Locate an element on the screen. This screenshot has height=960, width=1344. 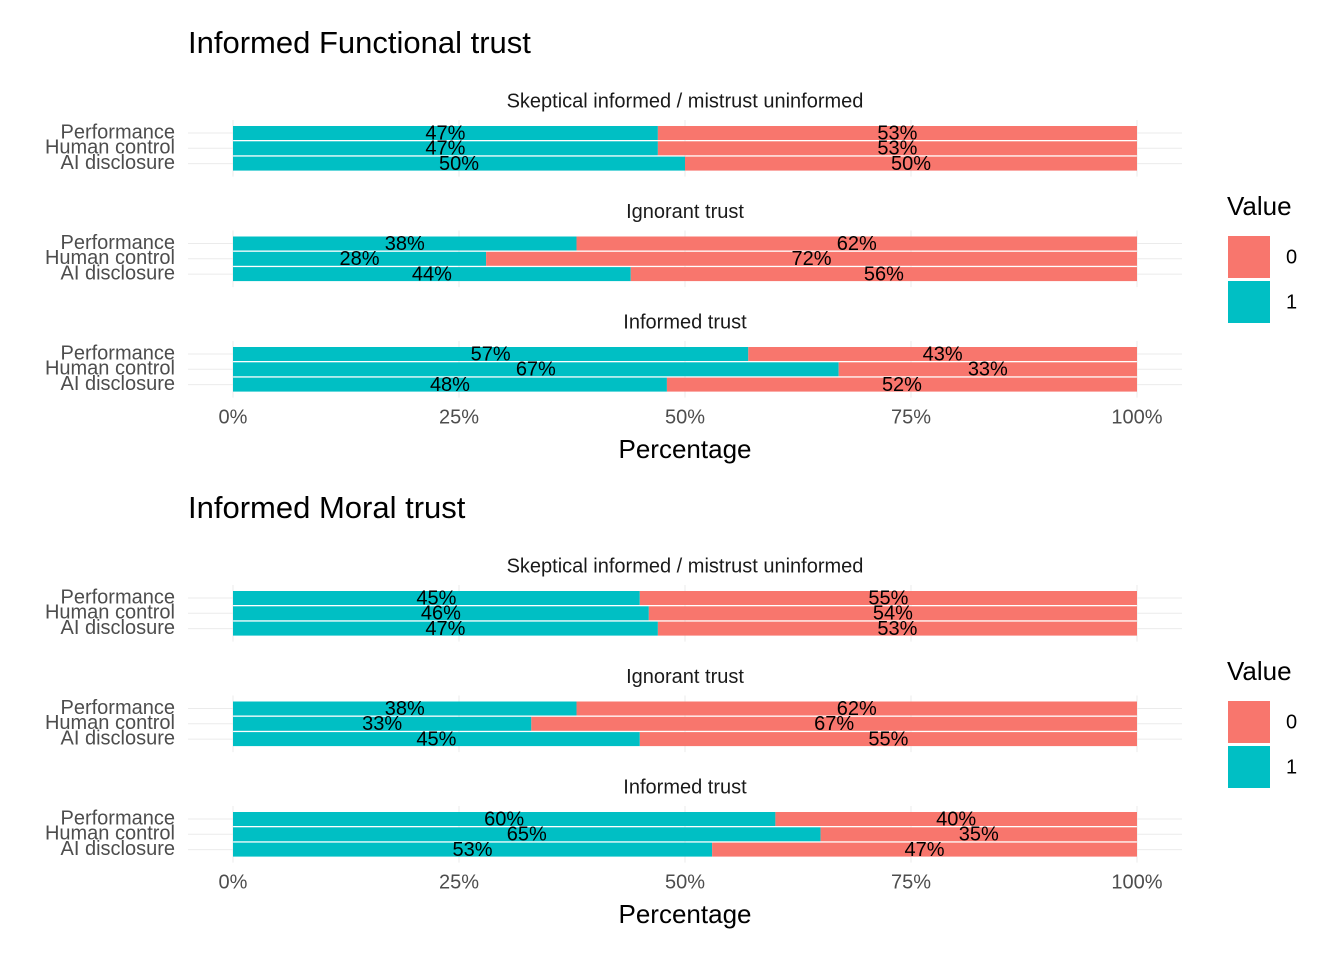
data-label: 56% is located at coordinates (884, 274).